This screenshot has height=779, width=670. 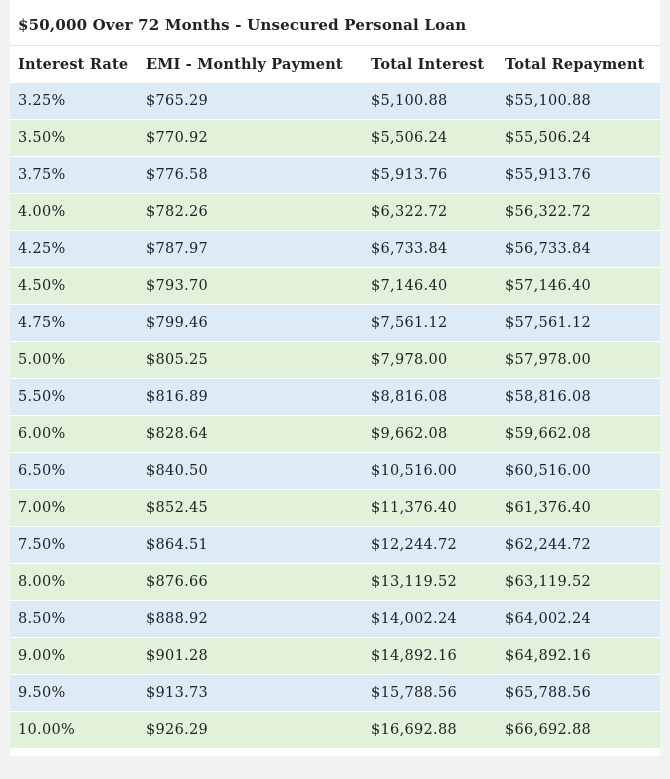 What do you see at coordinates (430, 286) in the screenshot?
I see `cell-total-interest: $7,146.40` at bounding box center [430, 286].